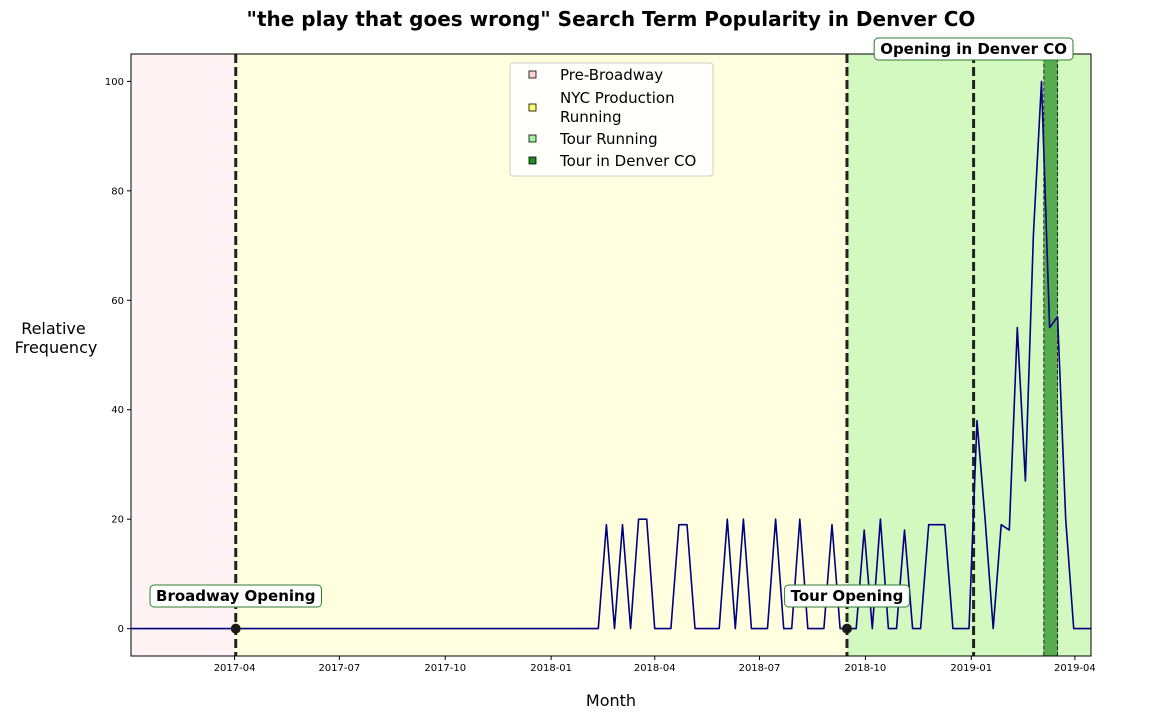 This screenshot has height=720, width=1152. I want to click on region-tour-in-denver-co, so click(1051, 355).